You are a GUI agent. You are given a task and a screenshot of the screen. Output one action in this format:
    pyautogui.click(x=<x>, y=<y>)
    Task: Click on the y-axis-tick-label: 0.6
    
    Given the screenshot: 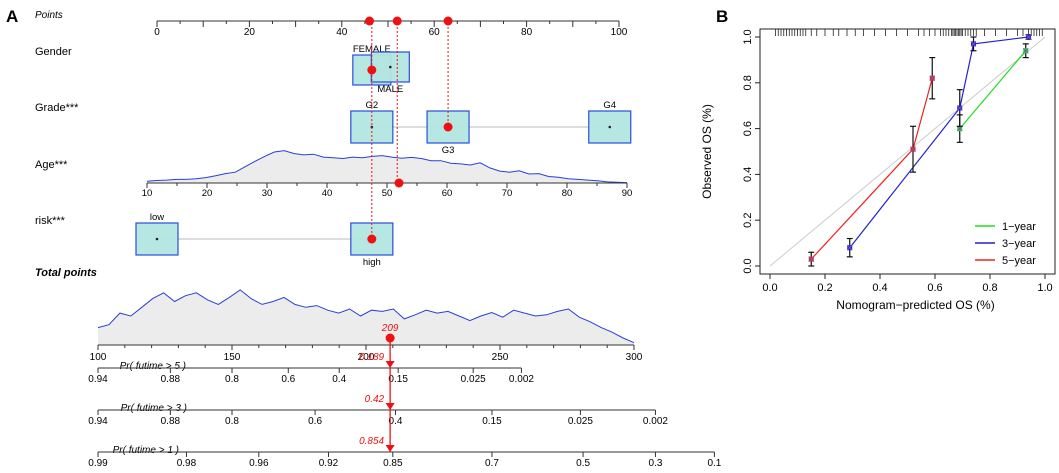 What is the action you would take?
    pyautogui.click(x=748, y=128)
    